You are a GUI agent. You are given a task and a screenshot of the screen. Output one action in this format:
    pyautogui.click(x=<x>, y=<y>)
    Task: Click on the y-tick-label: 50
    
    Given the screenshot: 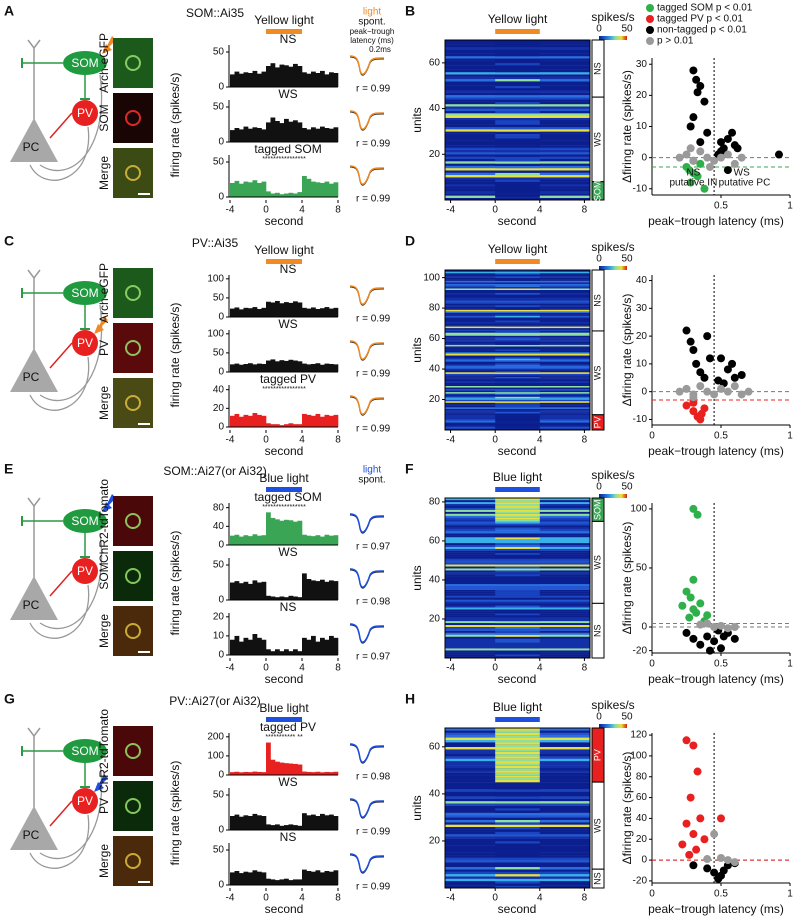 What is the action you would take?
    pyautogui.click(x=642, y=568)
    